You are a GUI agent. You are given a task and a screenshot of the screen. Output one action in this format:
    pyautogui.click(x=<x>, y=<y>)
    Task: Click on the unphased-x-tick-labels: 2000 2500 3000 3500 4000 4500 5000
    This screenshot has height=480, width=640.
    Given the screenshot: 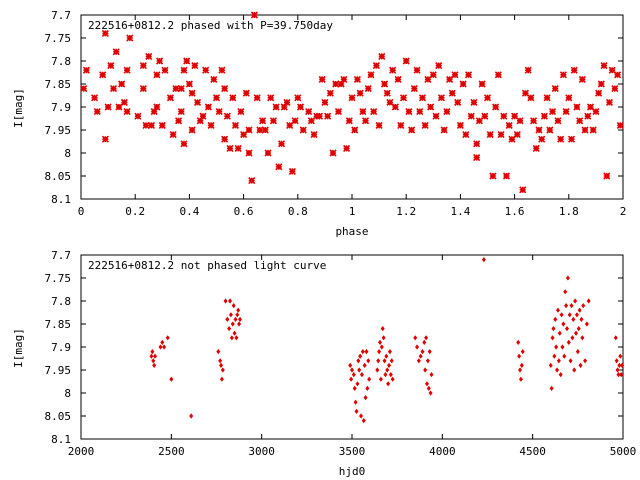 What is the action you would take?
    pyautogui.click(x=352, y=451)
    